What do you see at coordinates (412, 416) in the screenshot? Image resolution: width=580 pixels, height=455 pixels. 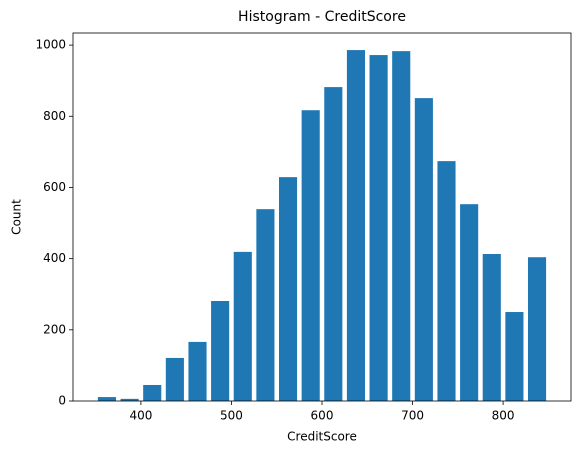 I see `x-tick-label: 700` at bounding box center [412, 416].